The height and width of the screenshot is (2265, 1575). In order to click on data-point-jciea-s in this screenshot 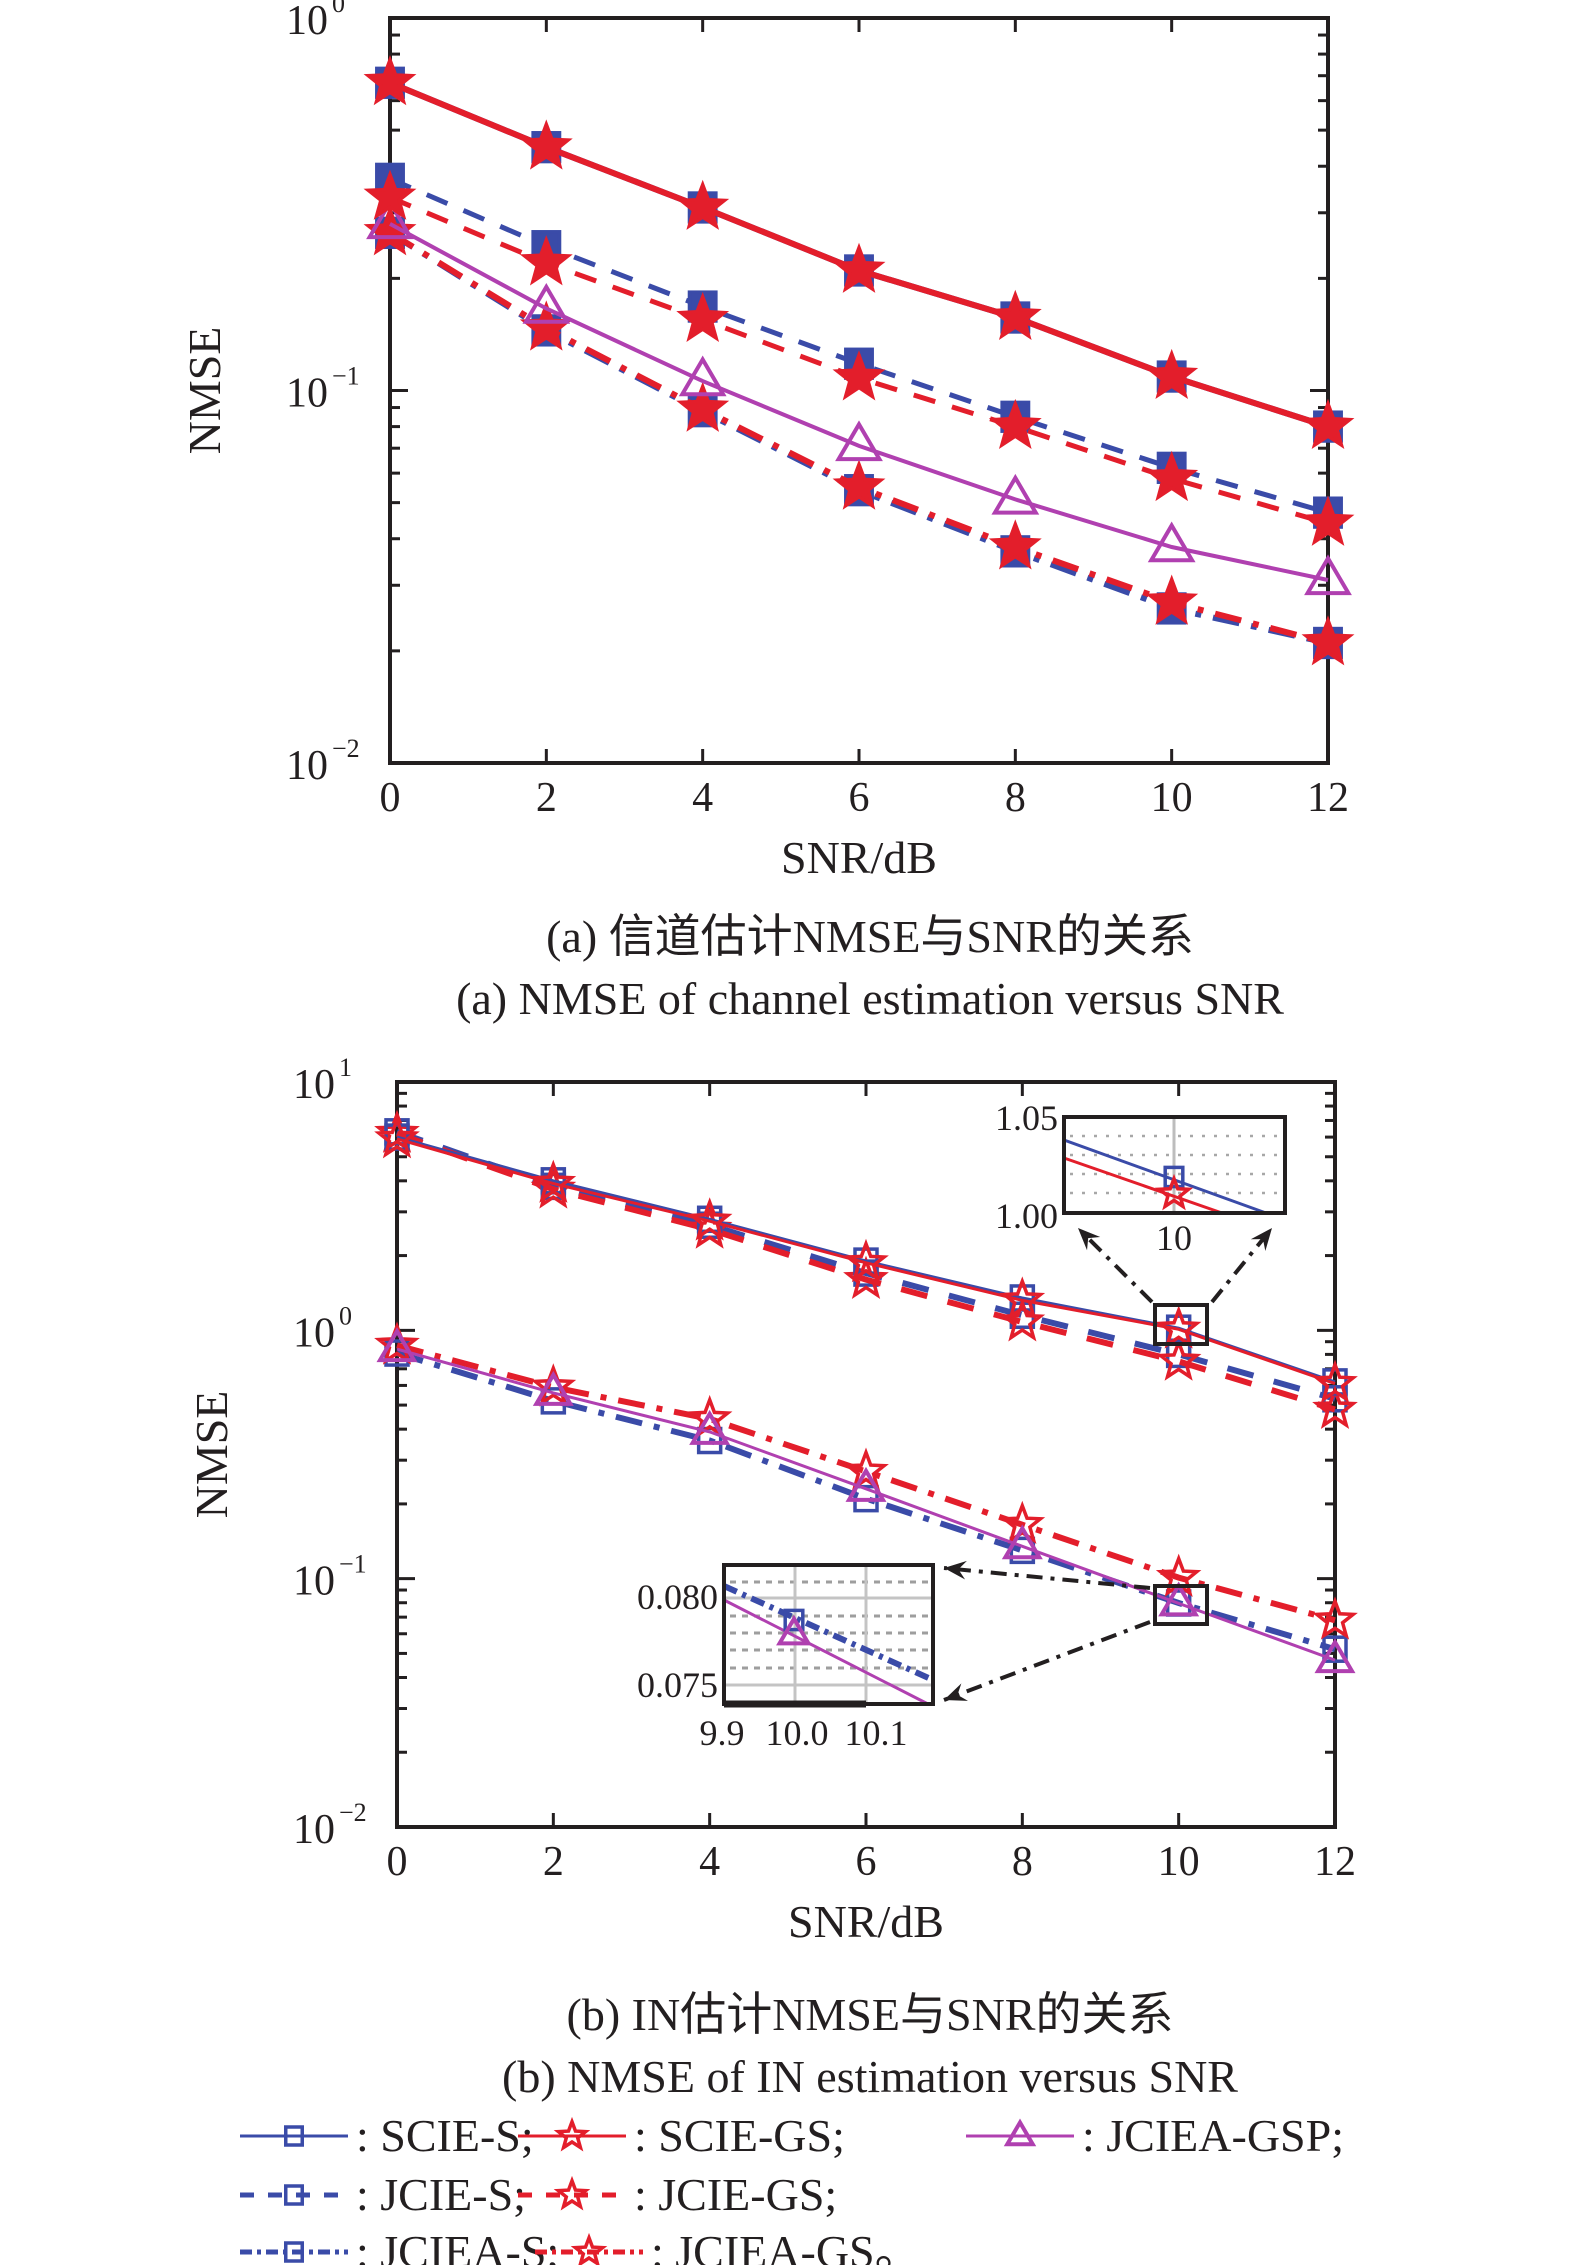, I will do `click(1335, 1649)`.